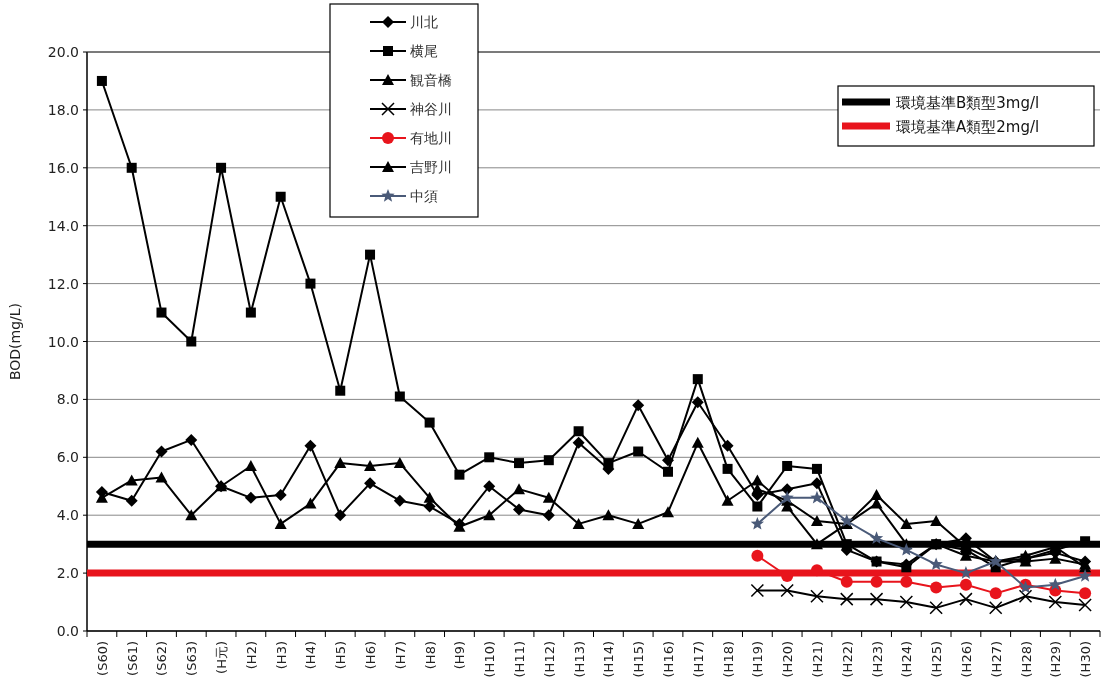  I want to click on legend-label: 川北, so click(424, 22).